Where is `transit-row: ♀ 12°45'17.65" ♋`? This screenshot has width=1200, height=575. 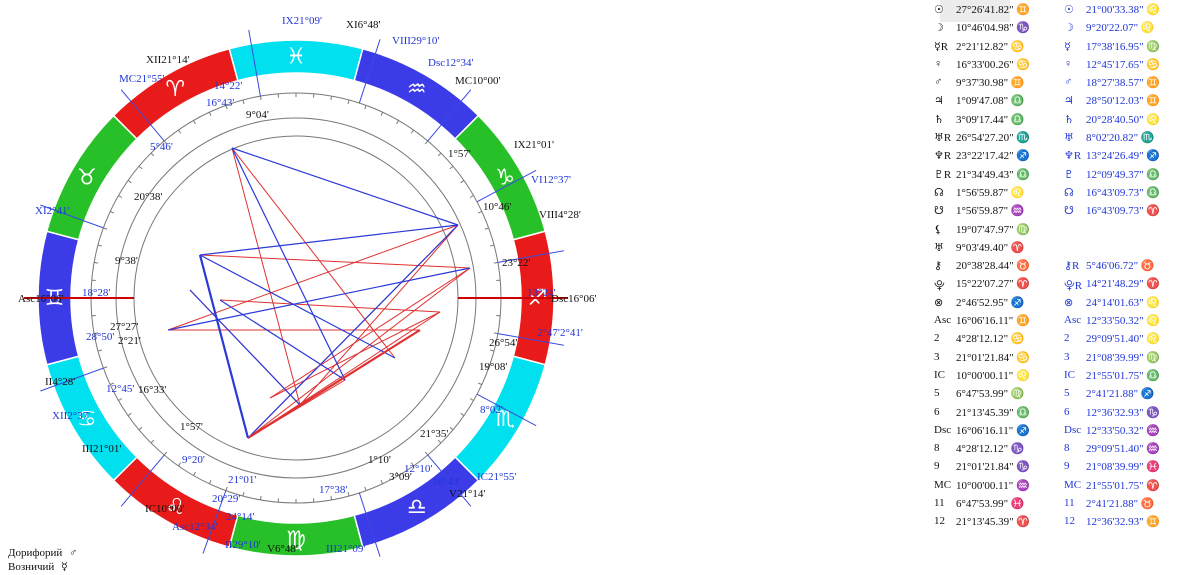
transit-row: ♀ 12°45'17.65" ♋ is located at coordinates (1130, 67).